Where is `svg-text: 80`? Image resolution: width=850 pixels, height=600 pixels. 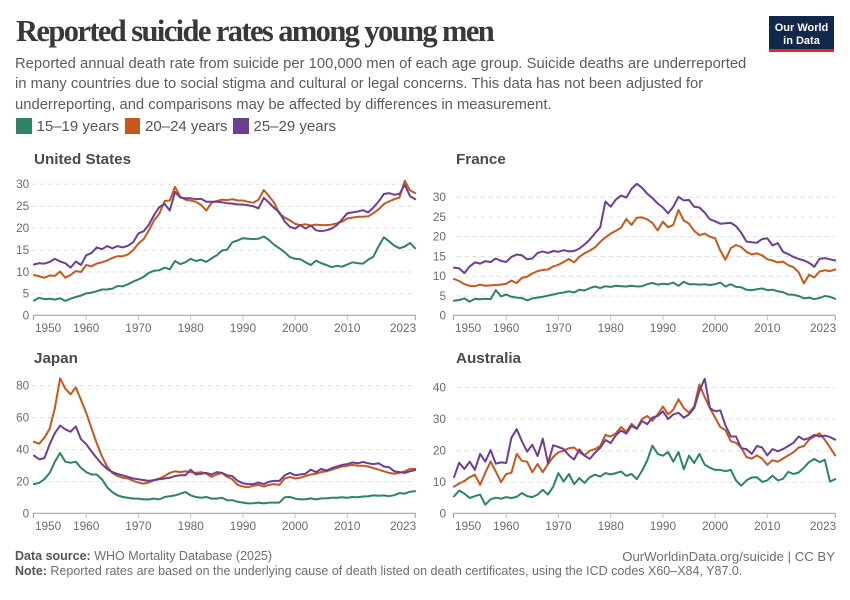 svg-text: 80 is located at coordinates (23, 385).